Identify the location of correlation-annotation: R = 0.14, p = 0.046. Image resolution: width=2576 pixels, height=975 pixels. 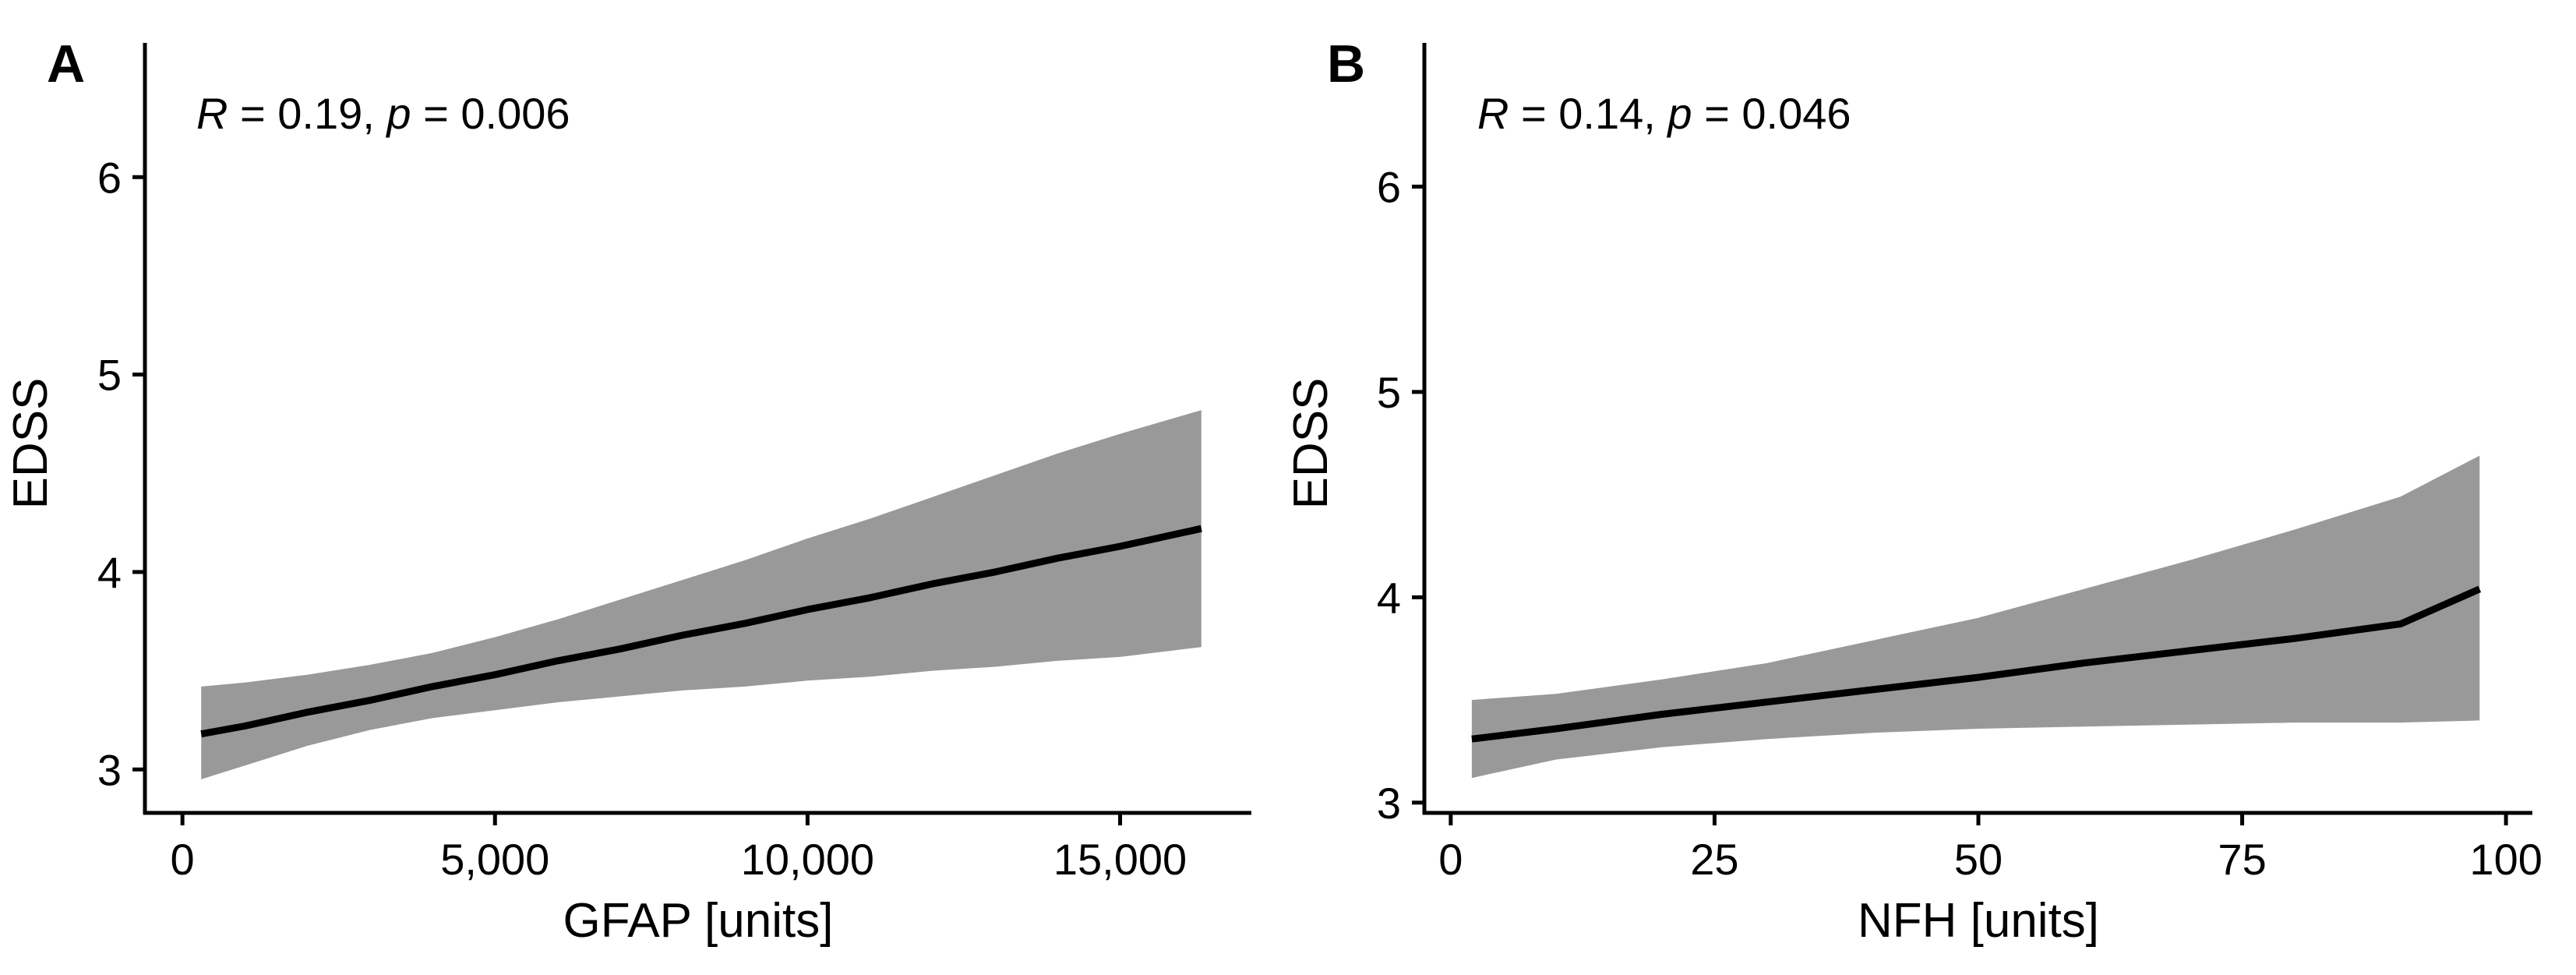
(1664, 113).